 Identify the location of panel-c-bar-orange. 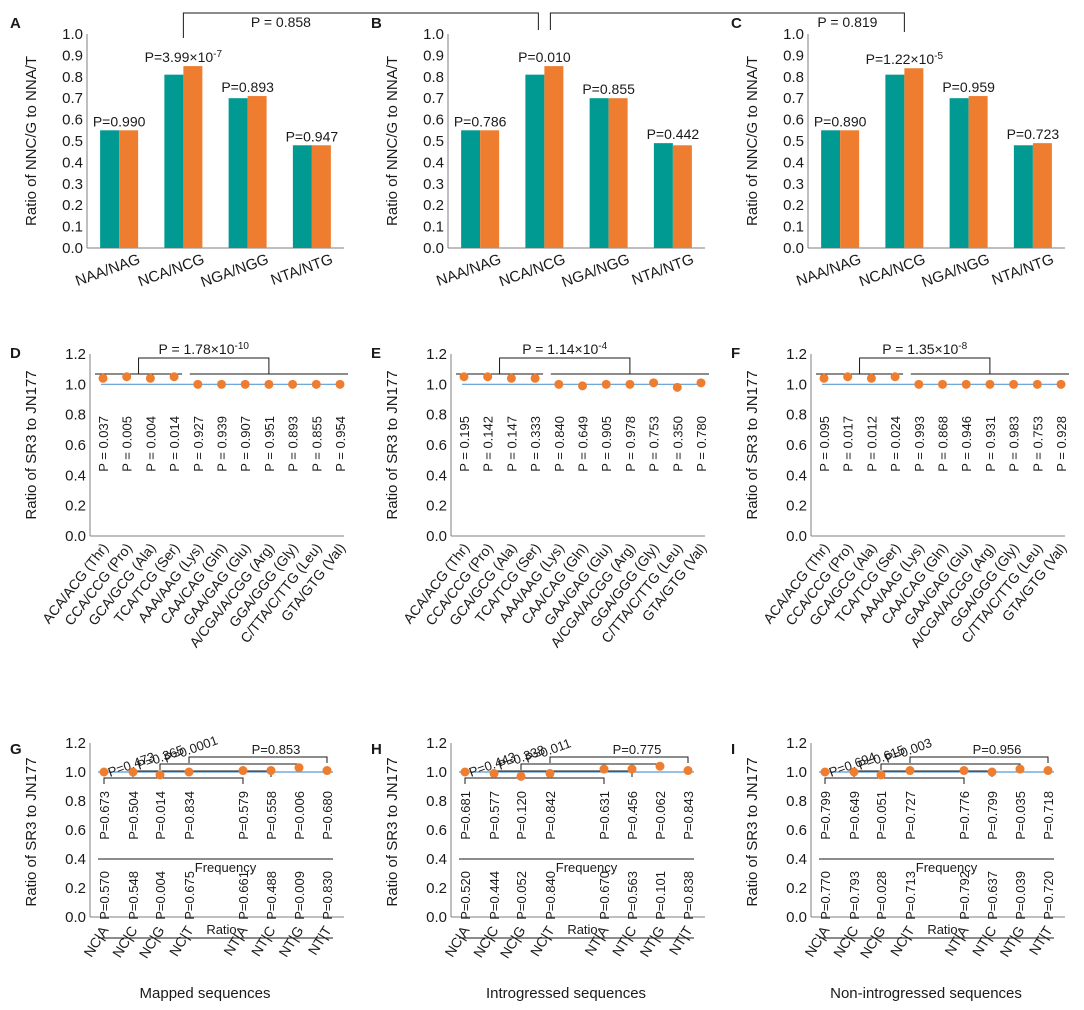
(850, 189).